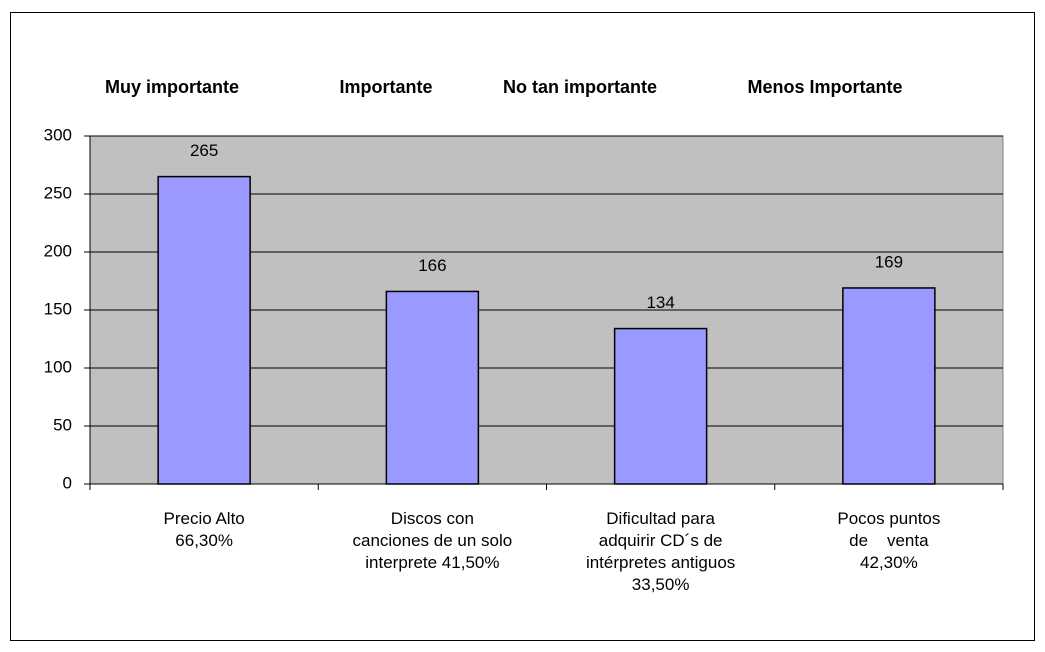 The height and width of the screenshot is (652, 1045). I want to click on header-label: No tan importante, so click(580, 87).